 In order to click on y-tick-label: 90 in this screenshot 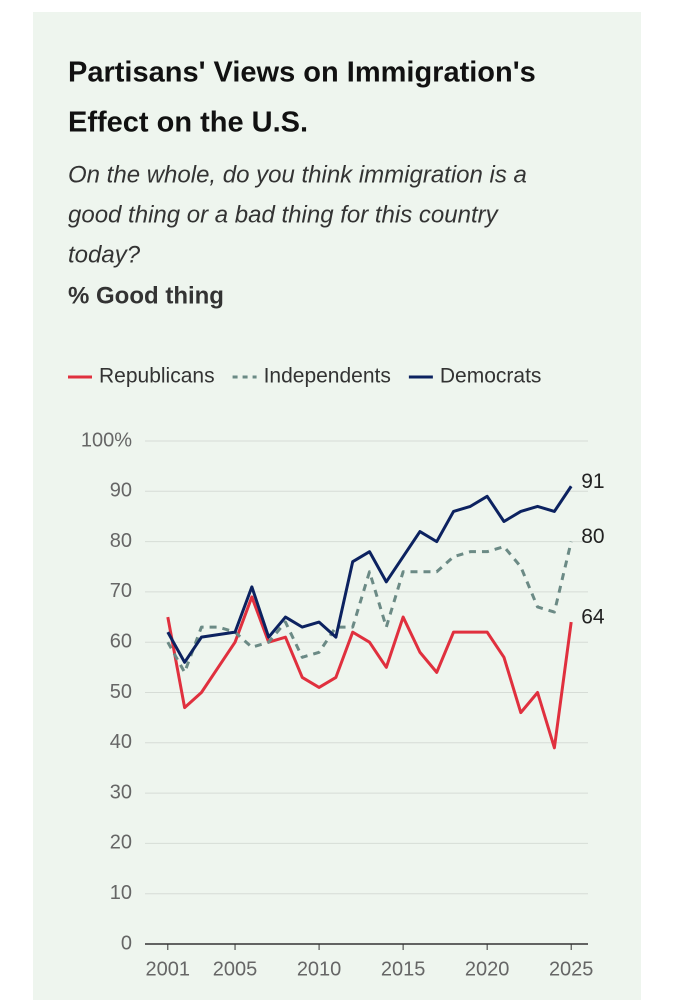, I will do `click(121, 491)`.